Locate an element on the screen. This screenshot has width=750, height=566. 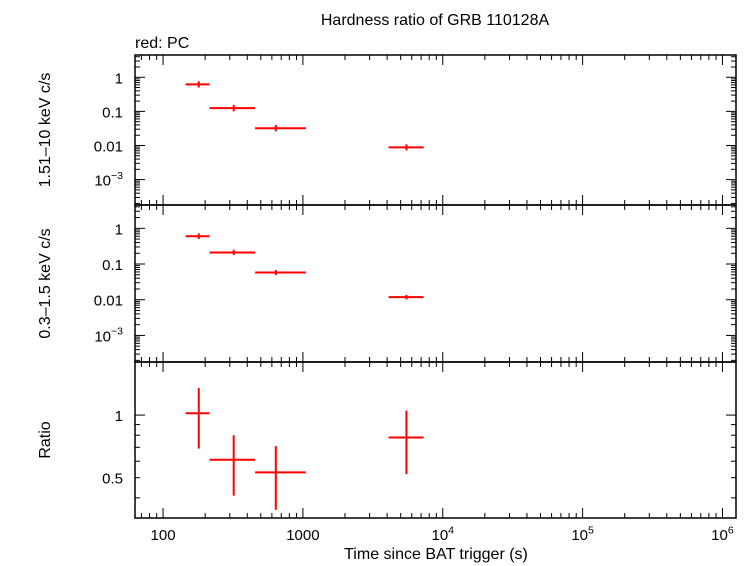
y-tick-label-ratio: 1 is located at coordinates (119, 416).